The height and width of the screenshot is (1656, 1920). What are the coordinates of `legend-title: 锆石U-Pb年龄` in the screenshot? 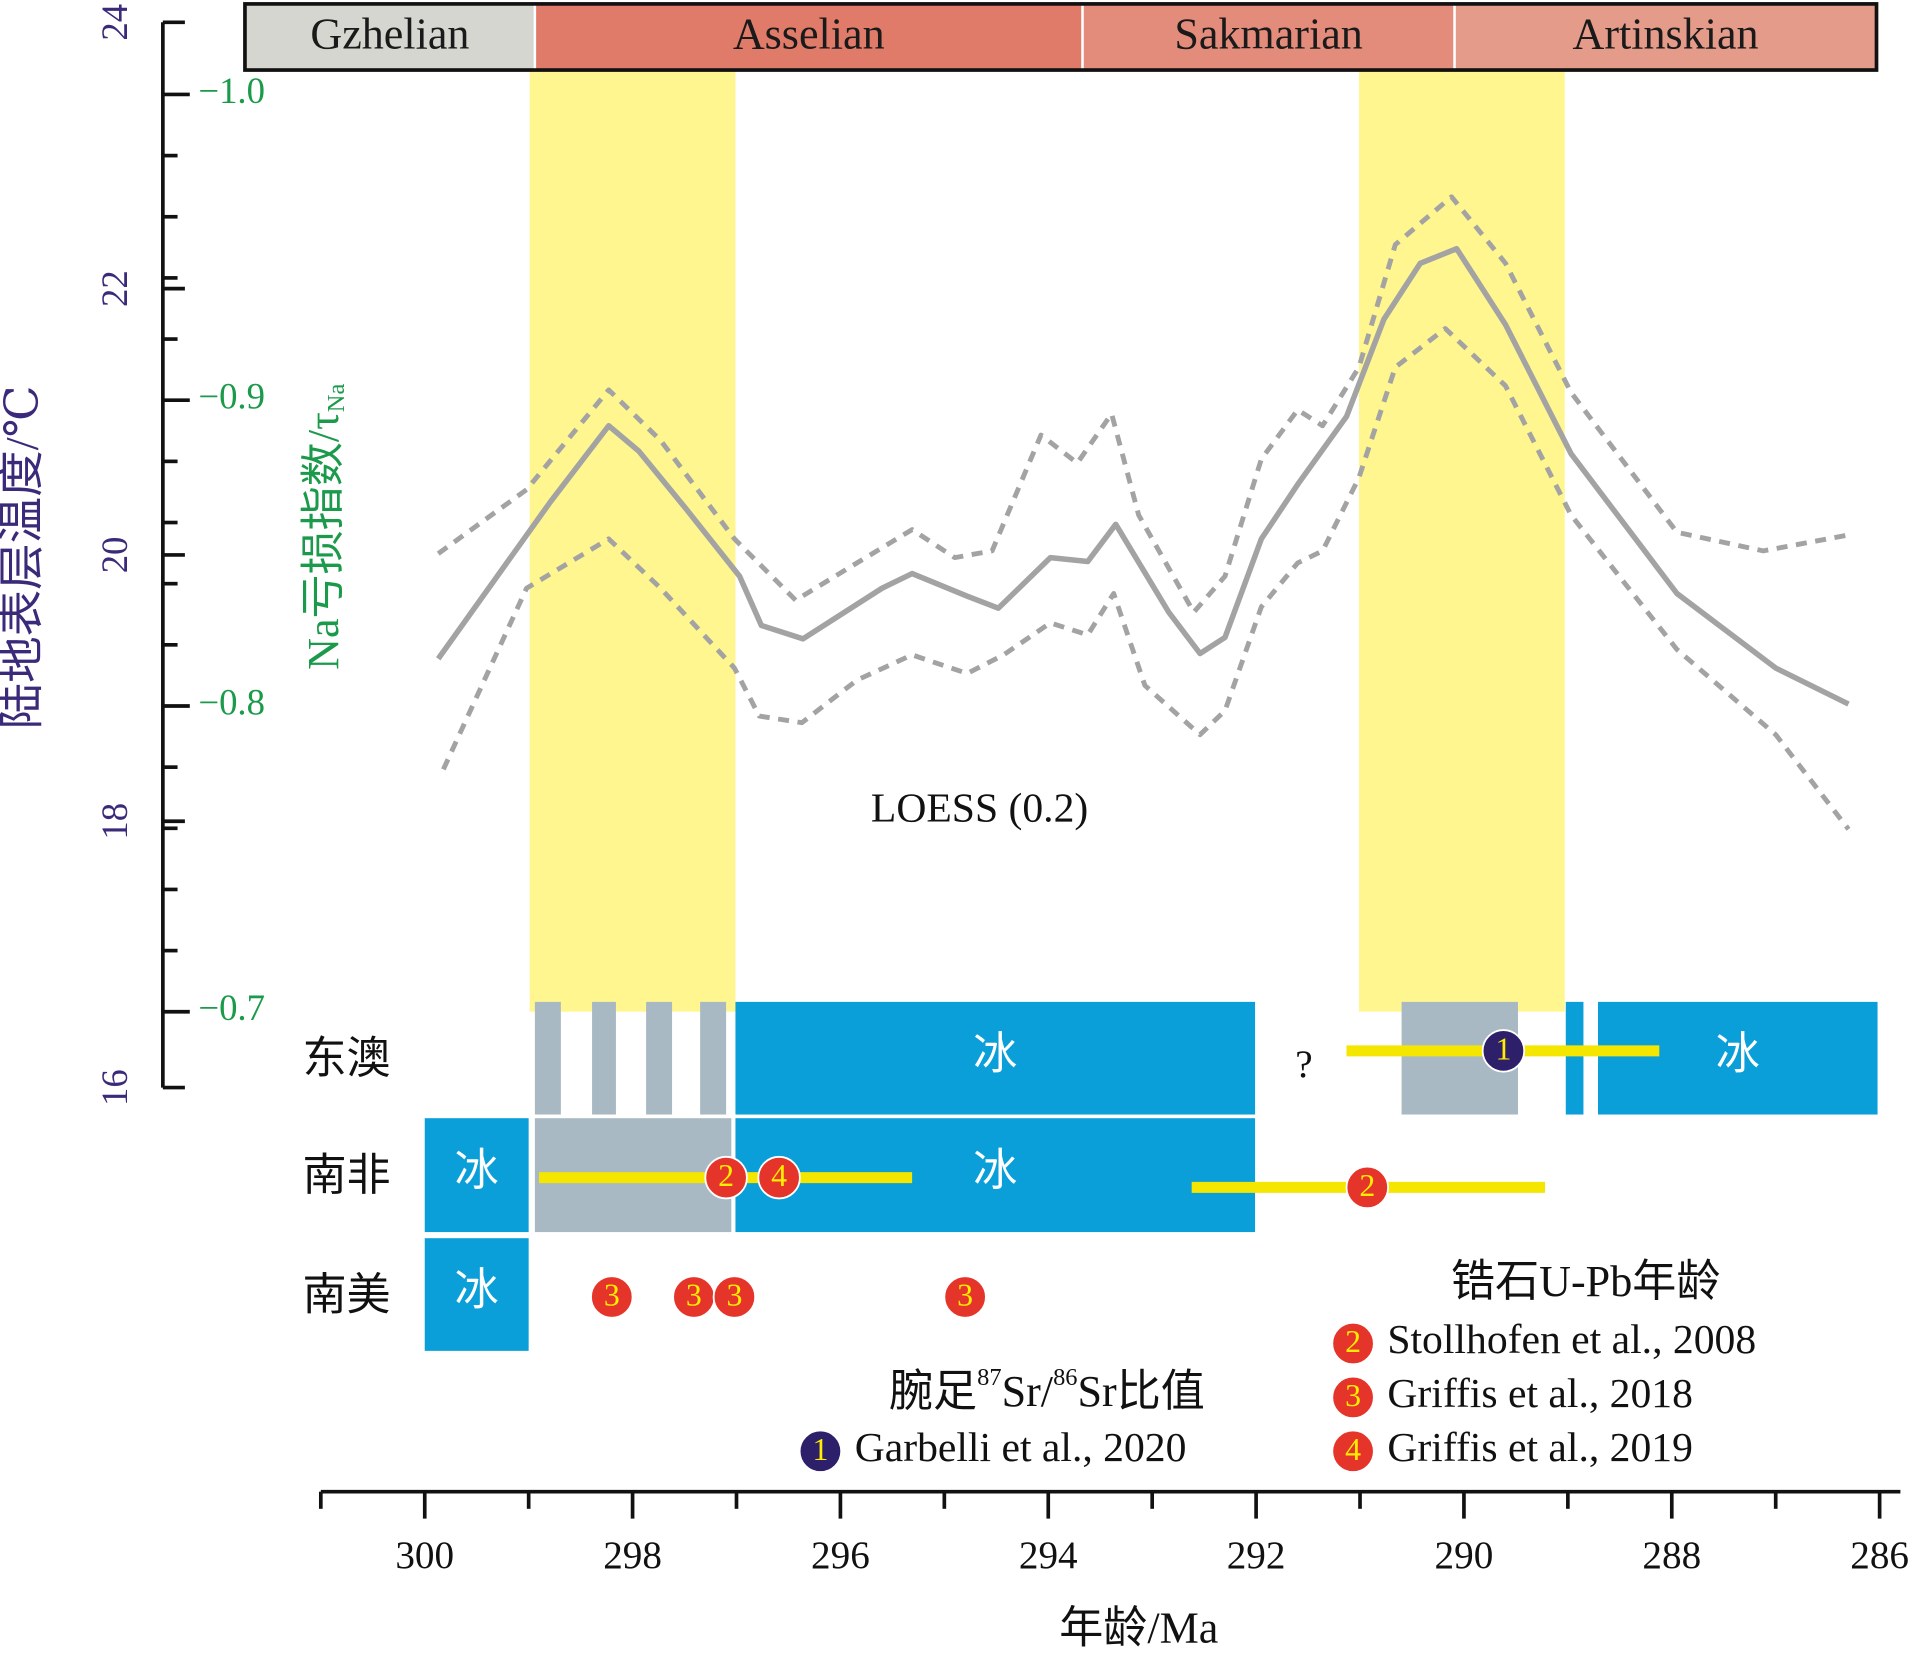 It's located at (1585, 1281).